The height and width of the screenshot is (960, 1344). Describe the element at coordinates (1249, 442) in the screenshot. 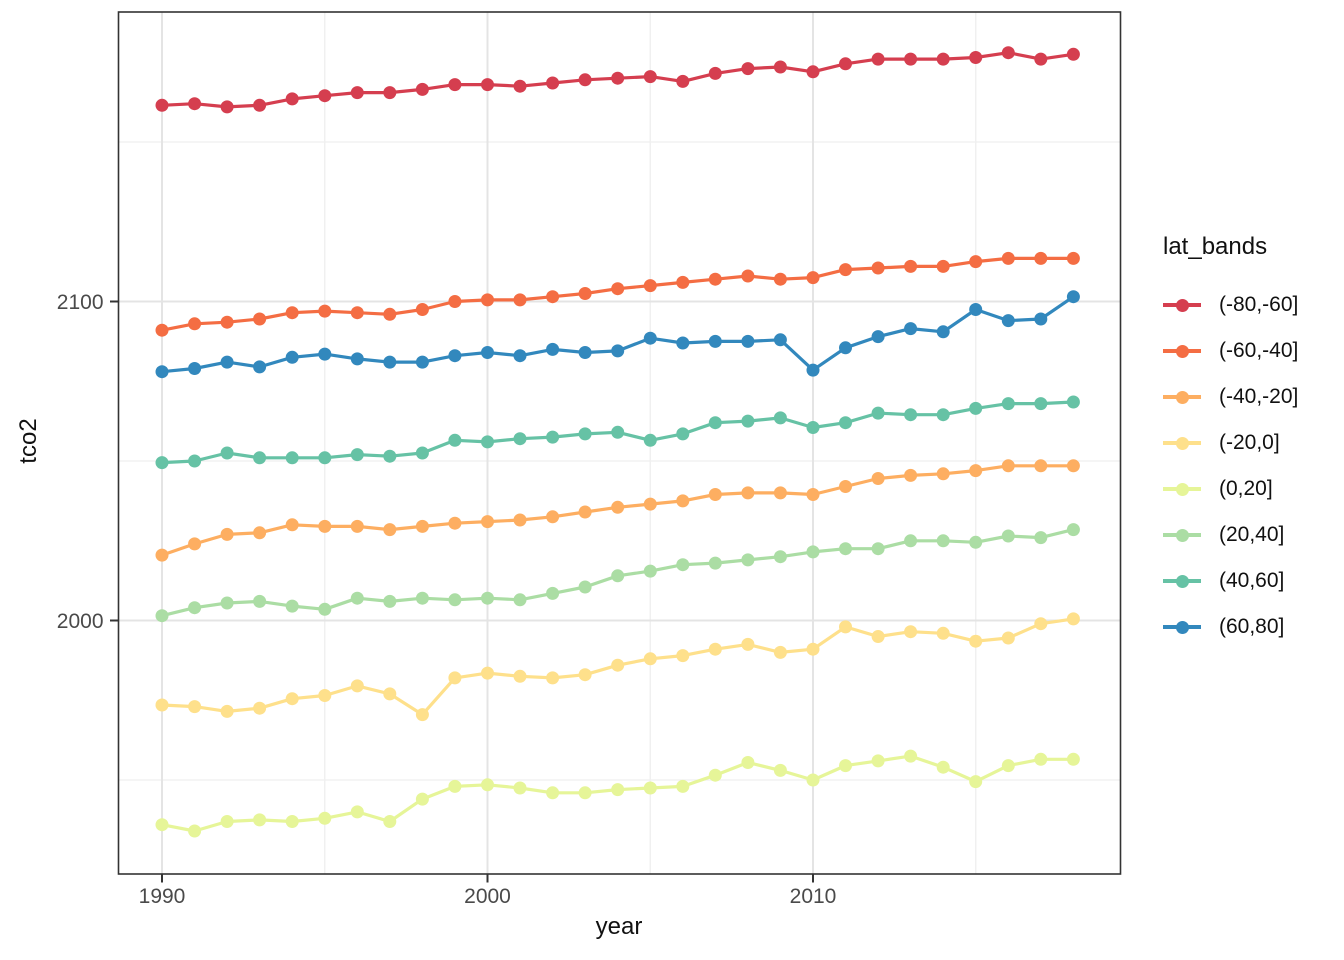

I see `legend-item-label: (-20,0]` at that location.